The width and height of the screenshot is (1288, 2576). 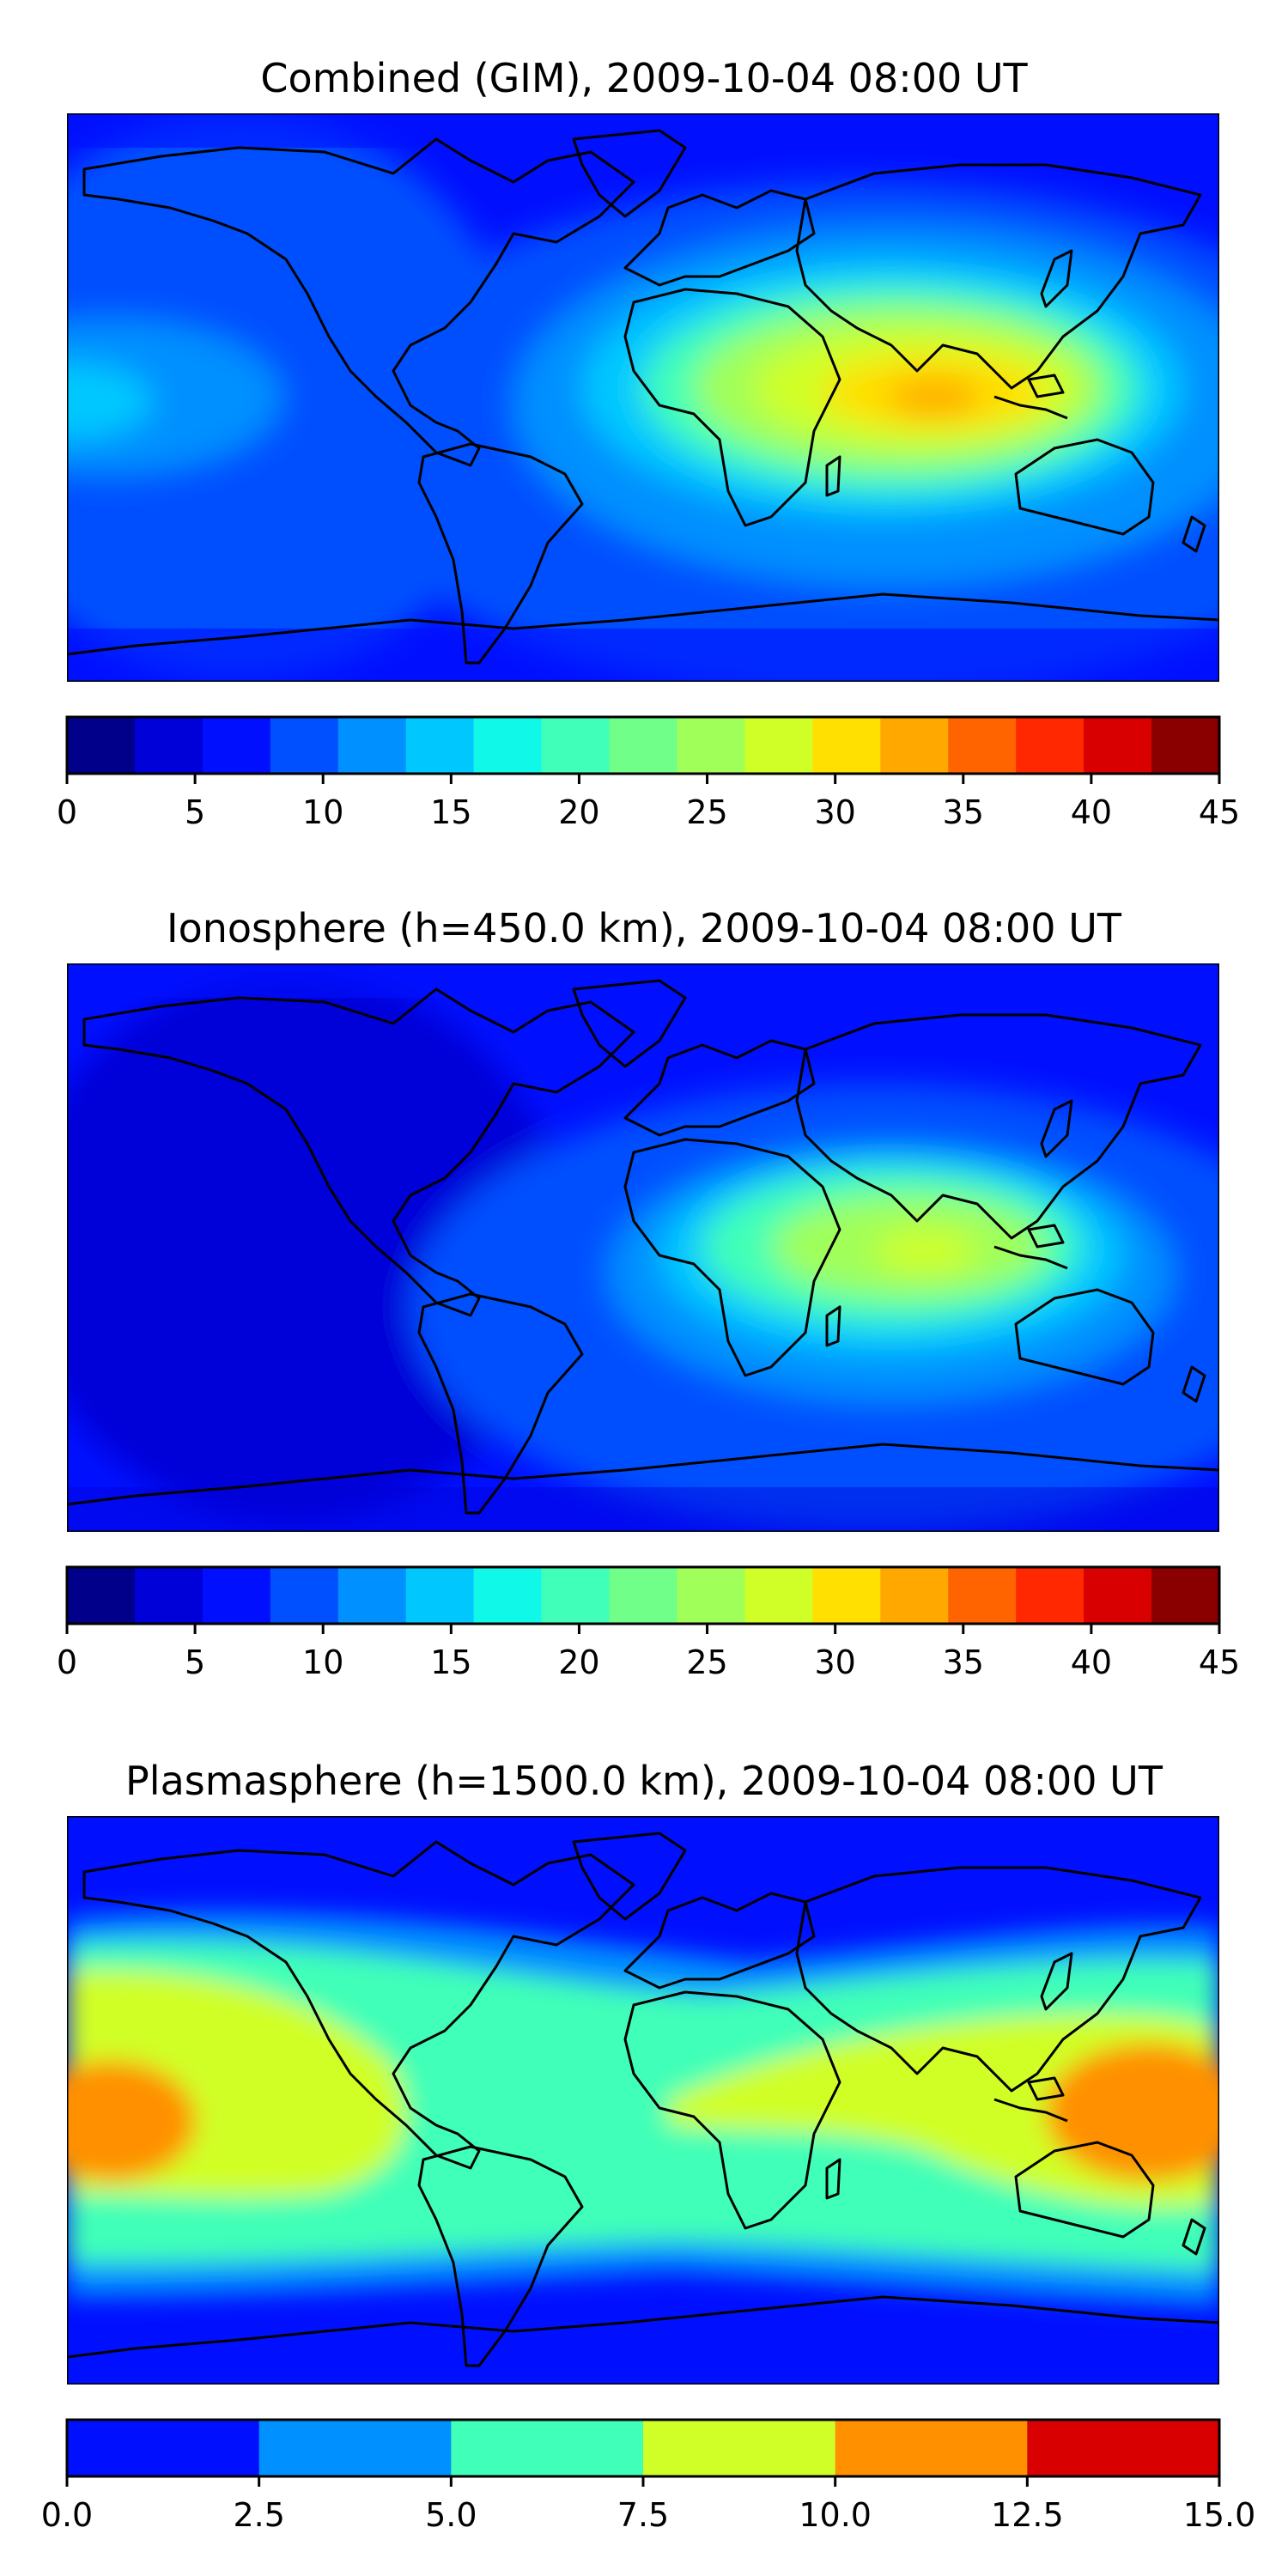 What do you see at coordinates (644, 78) in the screenshot?
I see `panel-title: Combined (GIM), 2009-10-04 08:00 UT` at bounding box center [644, 78].